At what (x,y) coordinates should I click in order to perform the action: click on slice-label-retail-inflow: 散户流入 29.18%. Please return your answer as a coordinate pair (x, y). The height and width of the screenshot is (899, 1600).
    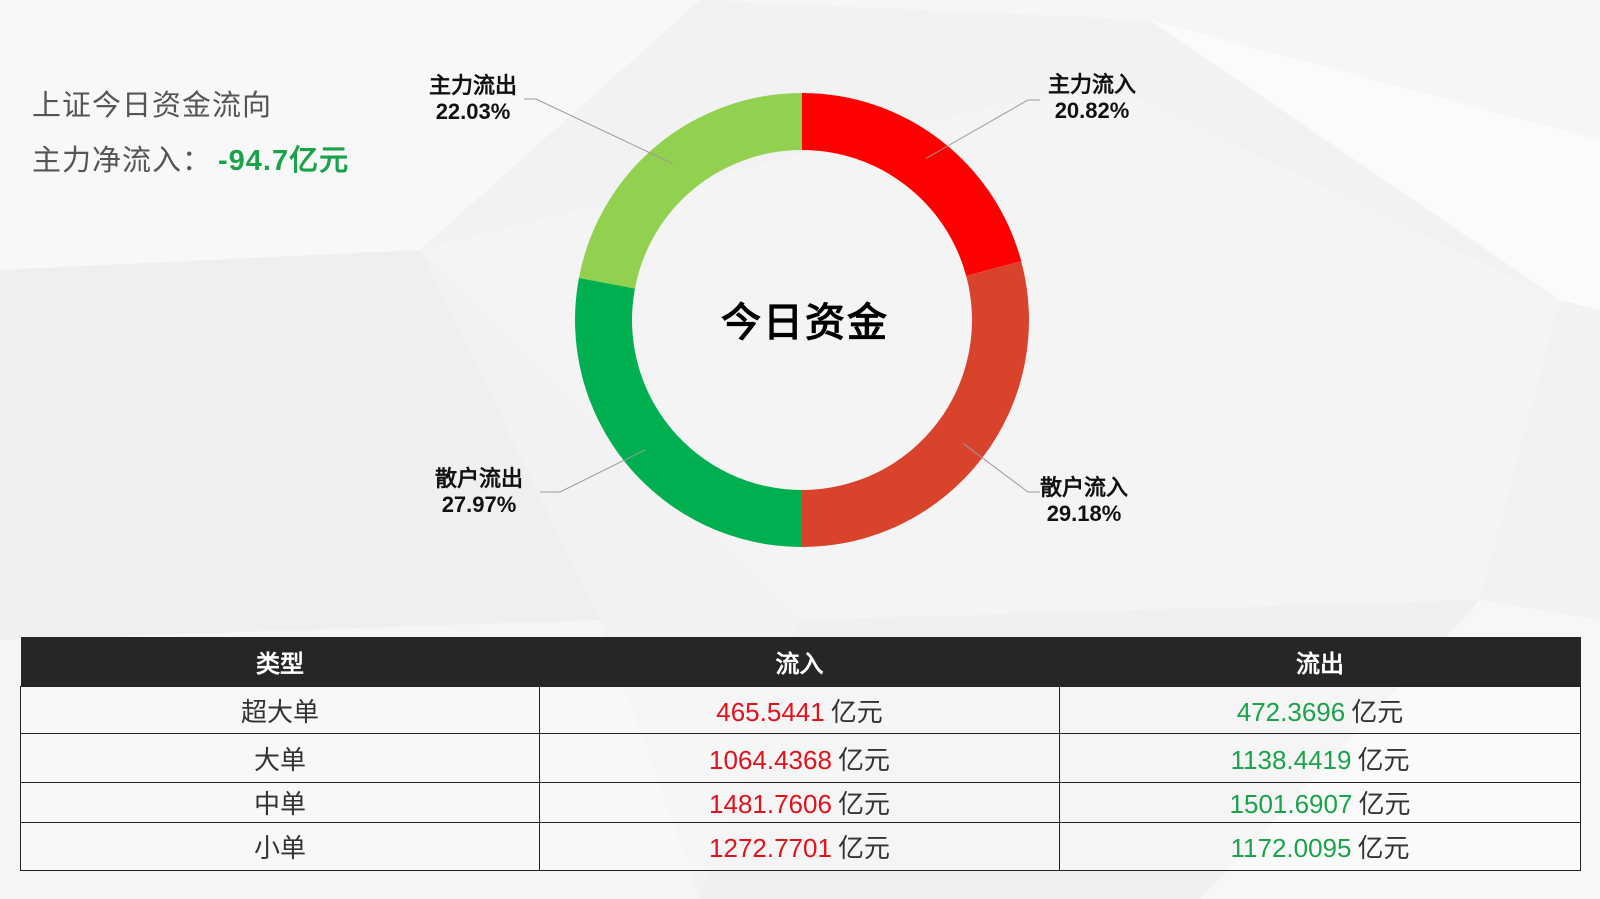
    Looking at the image, I should click on (1084, 500).